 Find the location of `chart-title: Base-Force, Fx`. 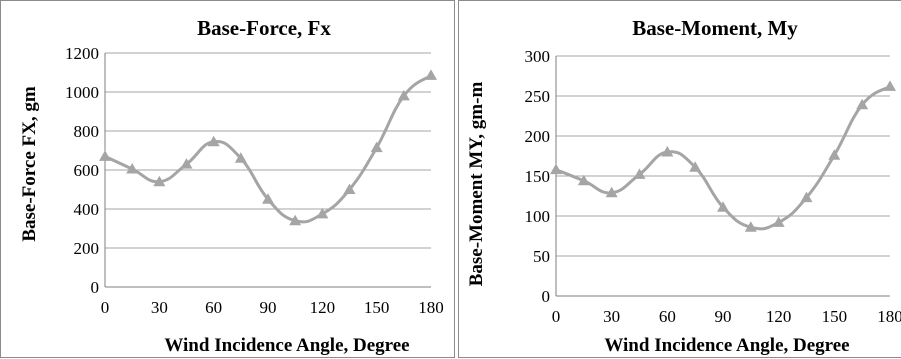

chart-title: Base-Force, Fx is located at coordinates (264, 28).